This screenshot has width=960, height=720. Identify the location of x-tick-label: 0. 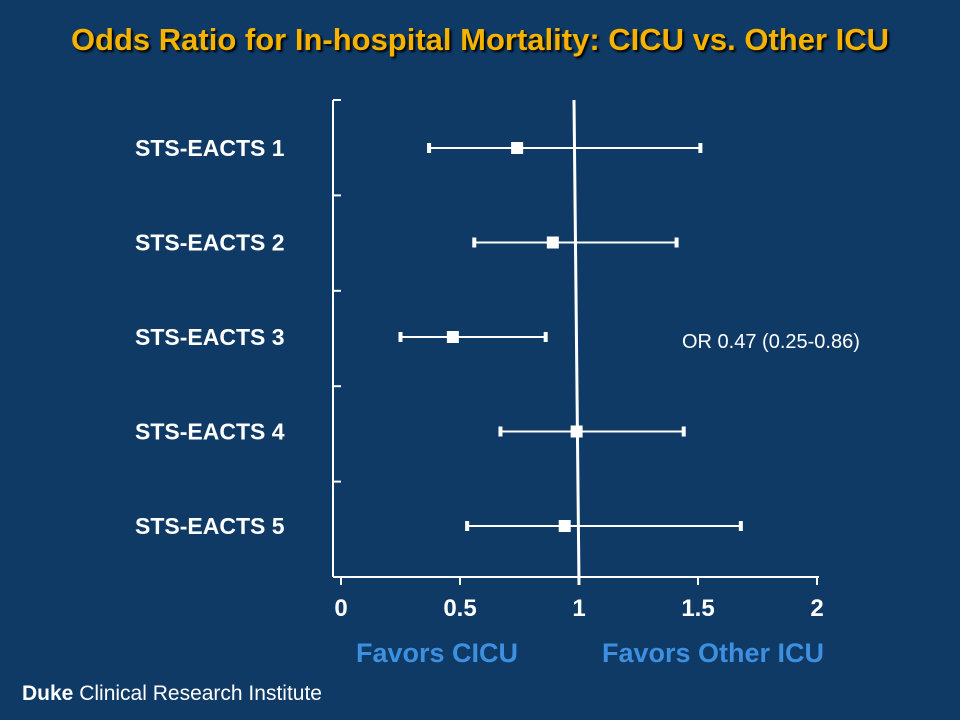
(340, 608).